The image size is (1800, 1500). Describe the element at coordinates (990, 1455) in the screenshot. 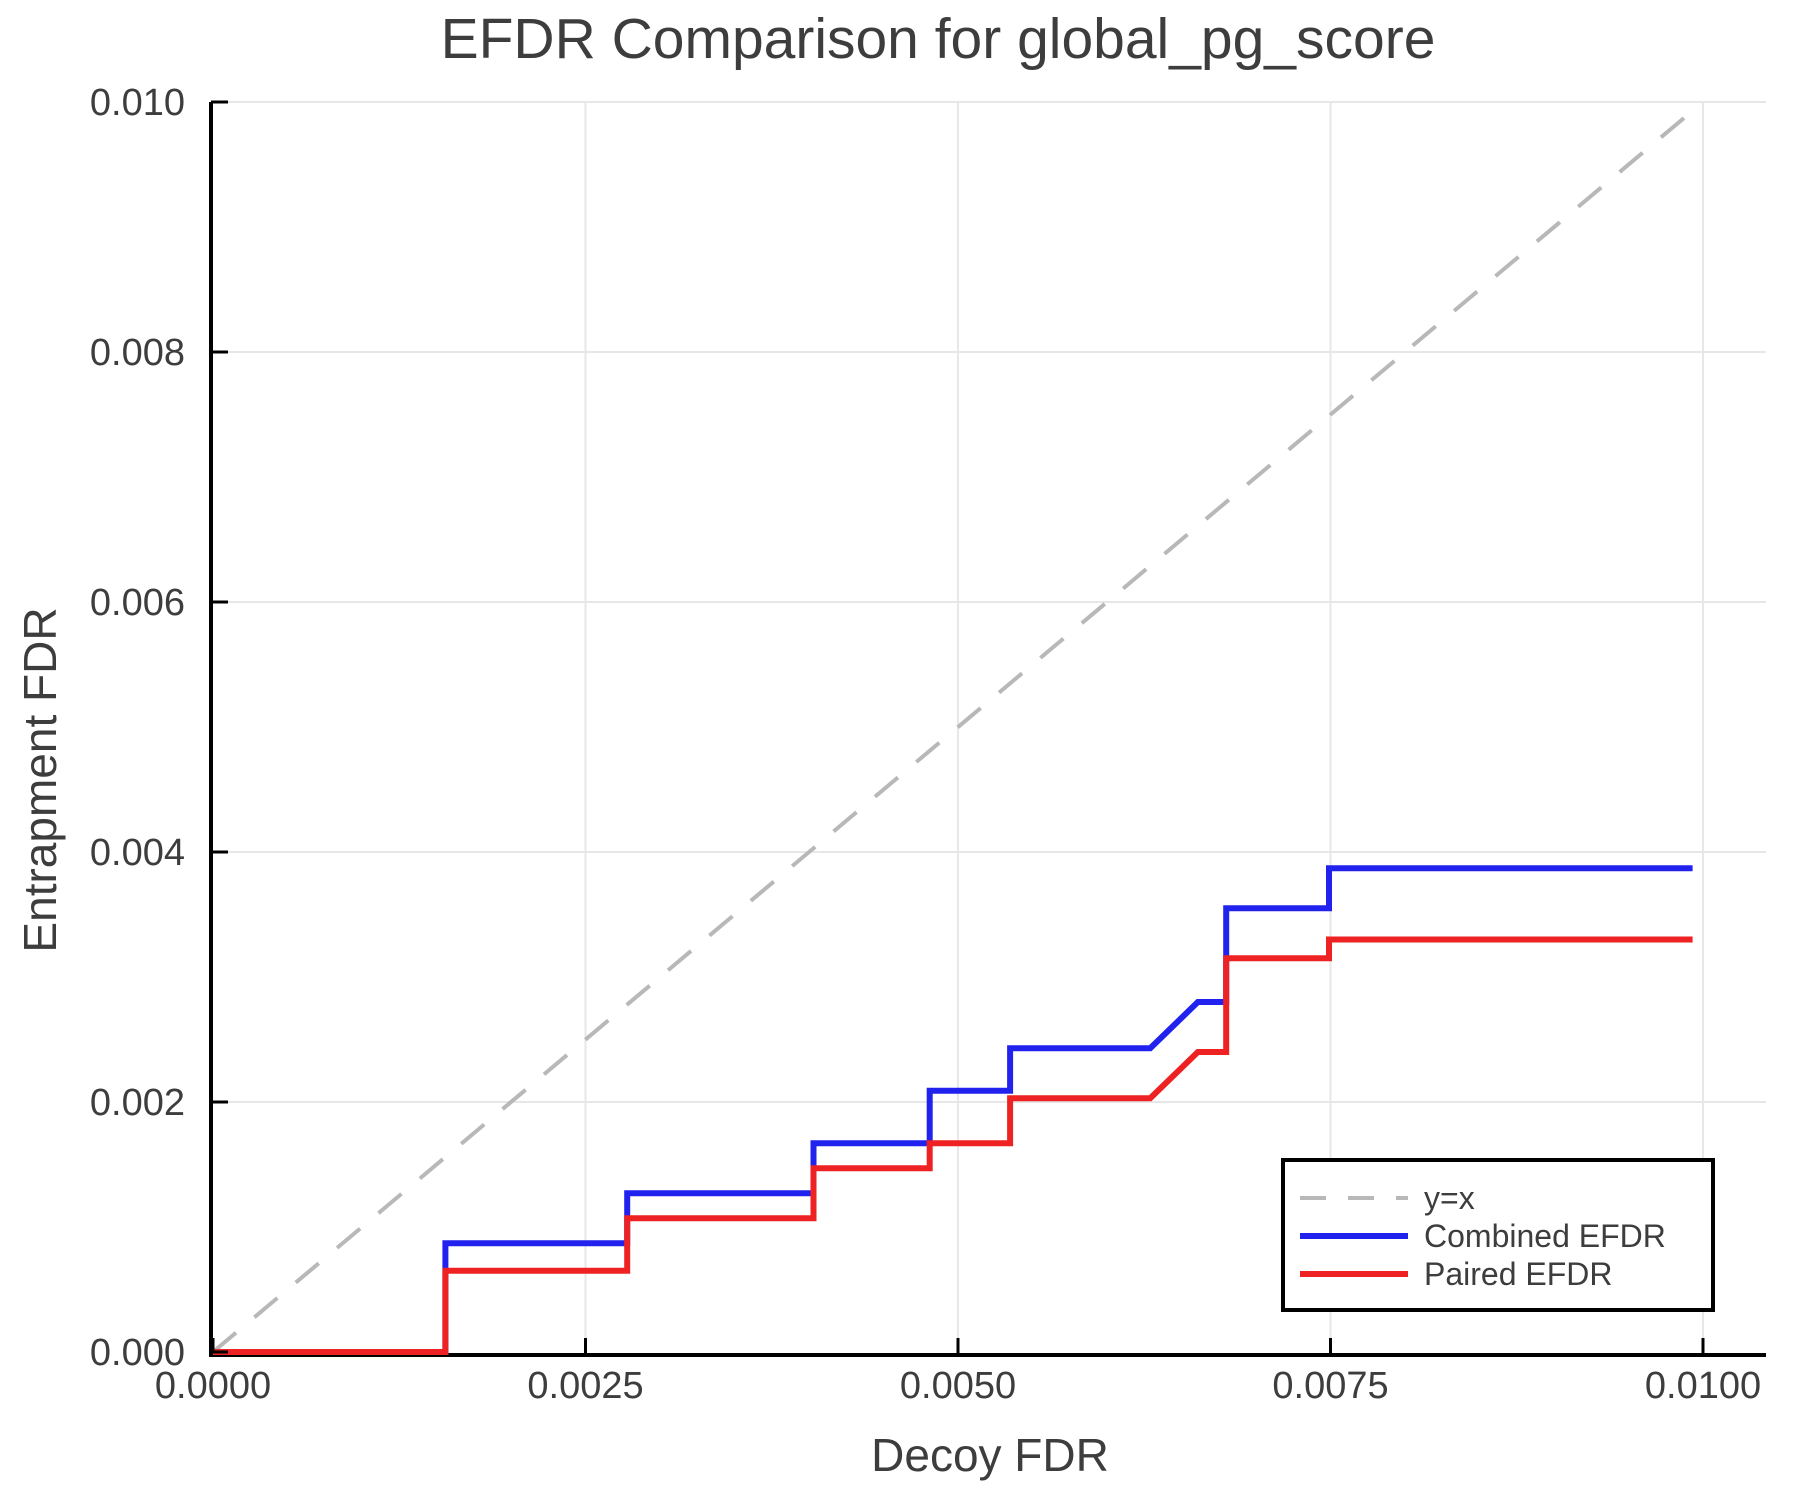

I see `x-axis-label: Decoy FDR` at that location.